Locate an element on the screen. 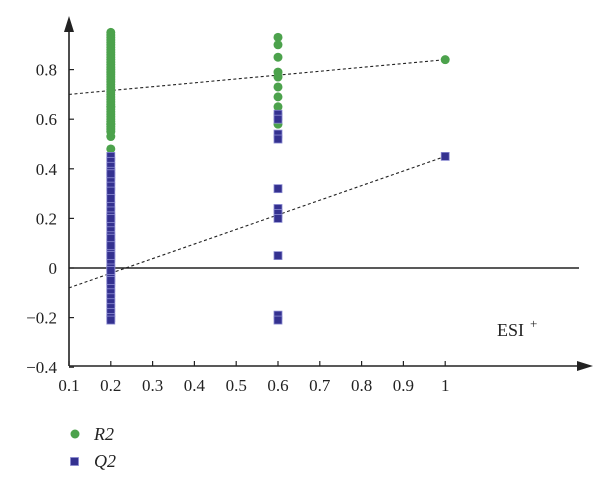 The height and width of the screenshot is (491, 600). x-tick-label: 0.7 is located at coordinates (320, 385).